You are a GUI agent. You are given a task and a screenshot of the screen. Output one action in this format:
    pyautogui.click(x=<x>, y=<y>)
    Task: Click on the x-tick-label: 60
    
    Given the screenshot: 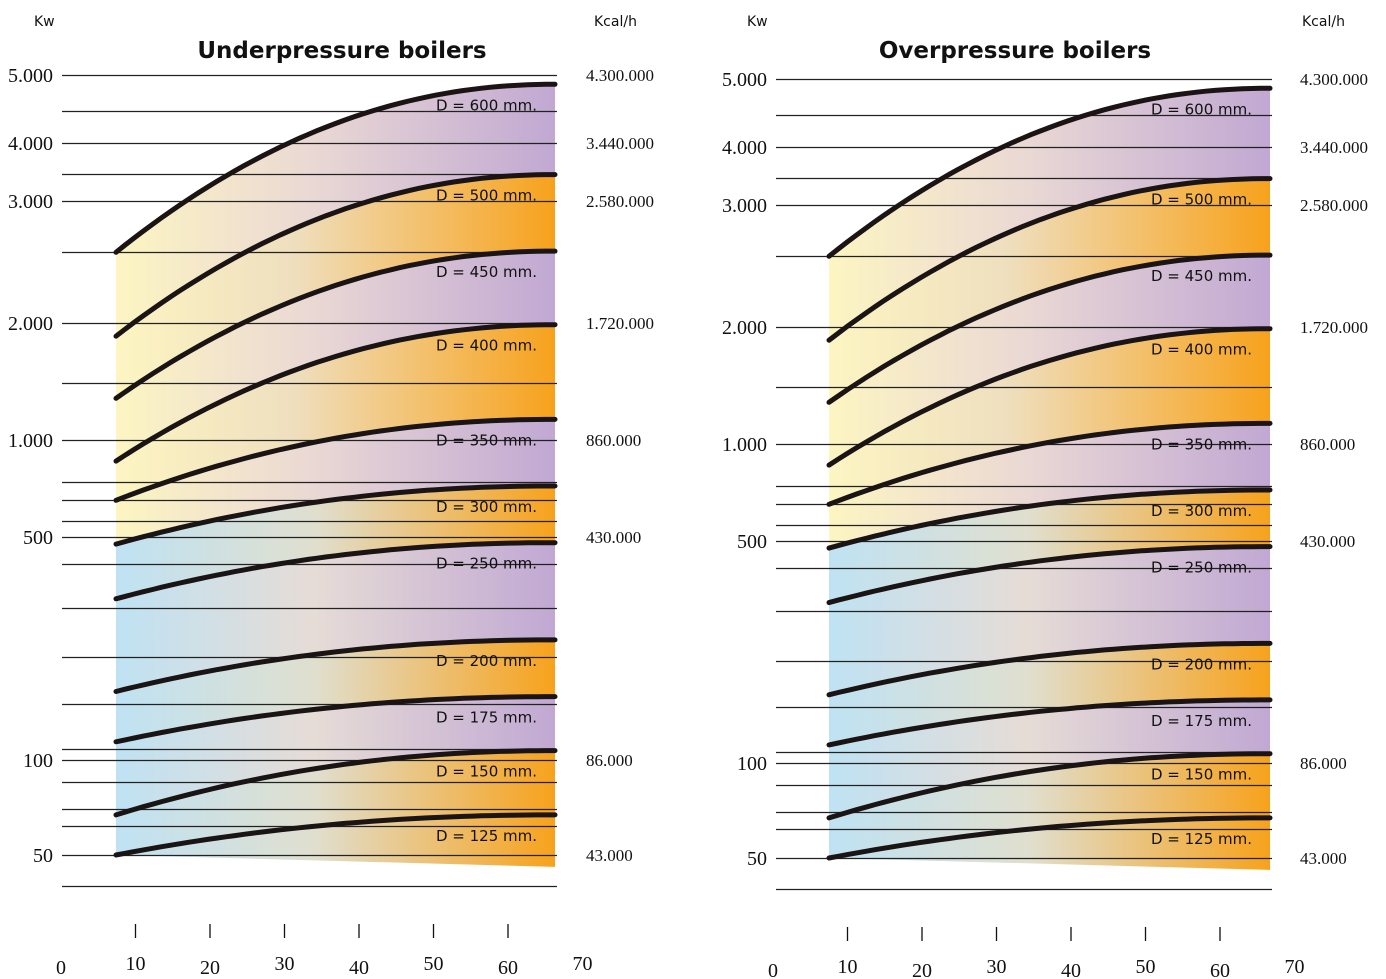 What is the action you would take?
    pyautogui.click(x=1220, y=969)
    